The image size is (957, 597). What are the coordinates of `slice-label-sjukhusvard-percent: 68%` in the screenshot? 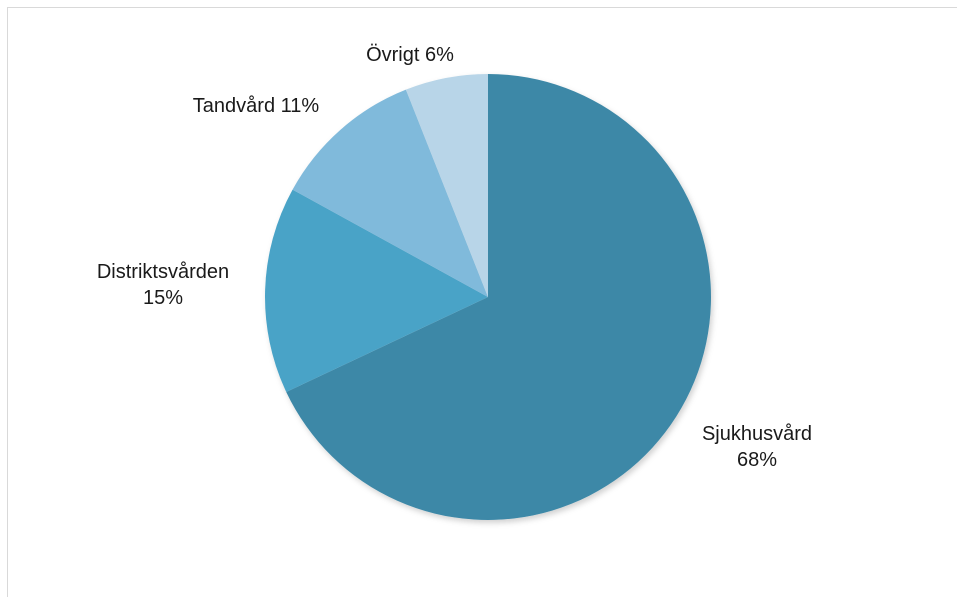 It's located at (757, 460).